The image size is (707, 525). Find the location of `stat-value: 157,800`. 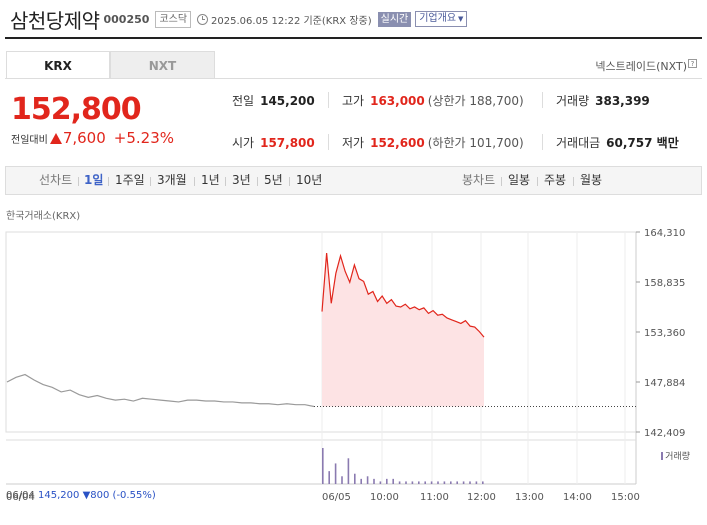

stat-value: 157,800 is located at coordinates (287, 142).